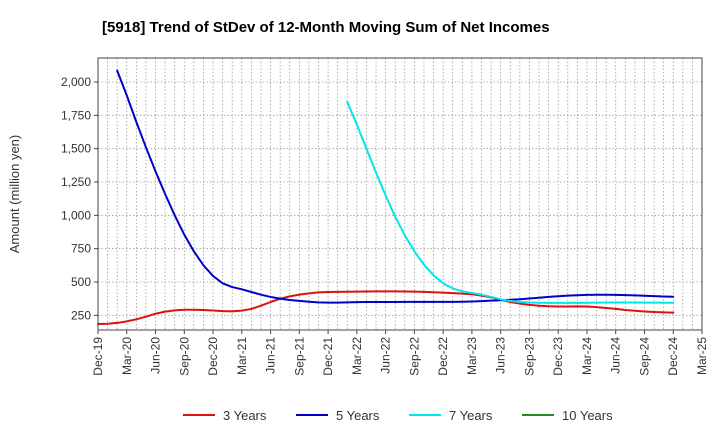 This screenshot has width=720, height=440. I want to click on x-tick-label: Jun-22, so click(386, 355).